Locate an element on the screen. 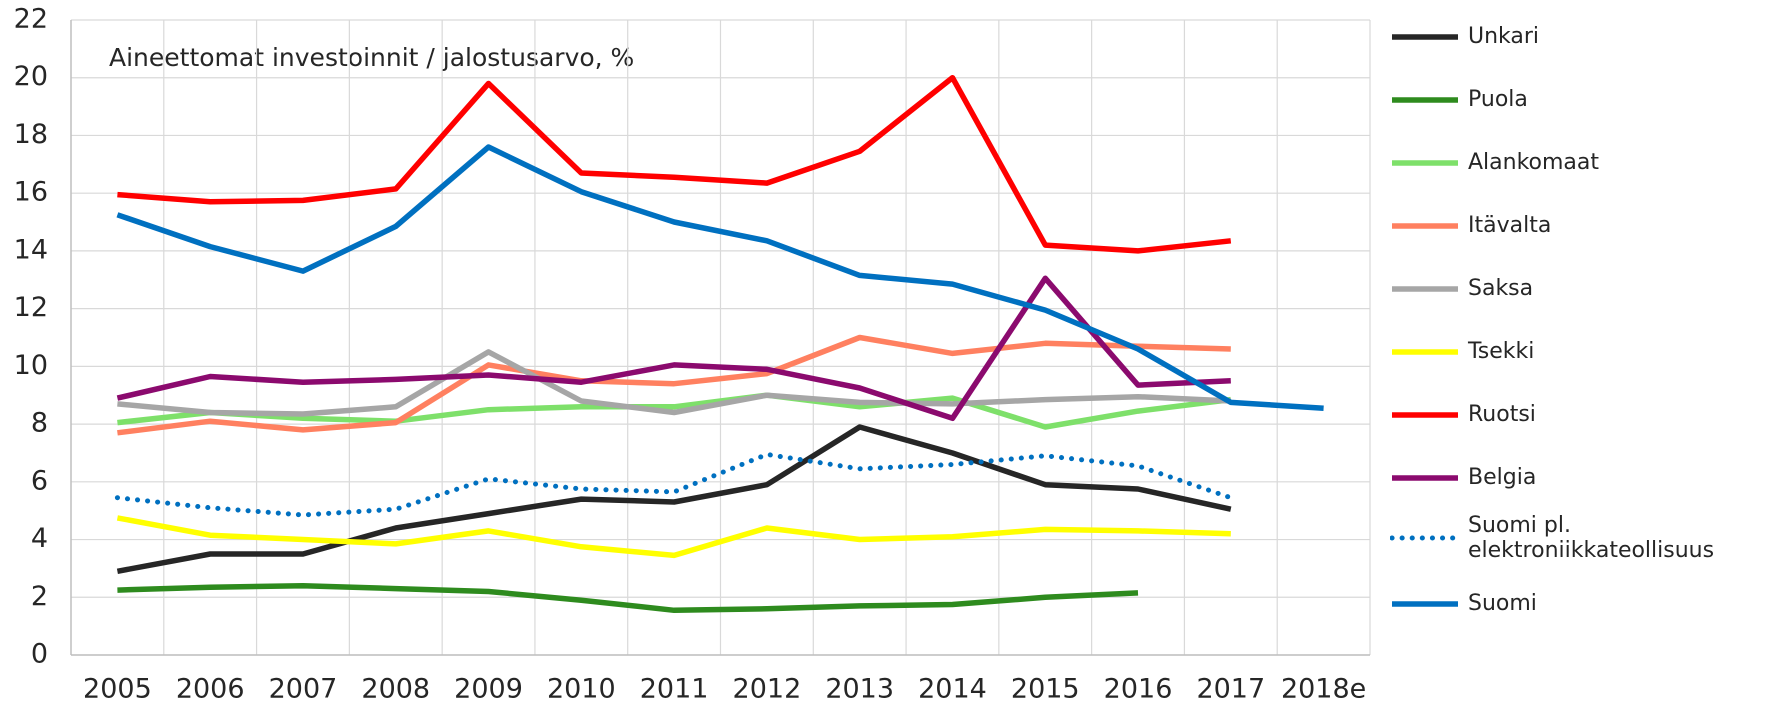  legend-label: Ruotsi is located at coordinates (1502, 415).